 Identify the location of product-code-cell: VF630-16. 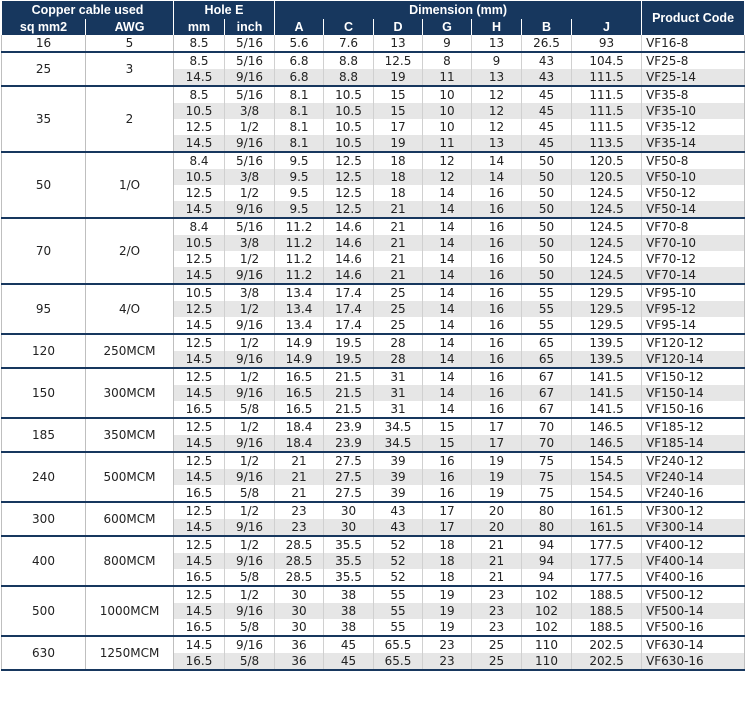
(693, 662).